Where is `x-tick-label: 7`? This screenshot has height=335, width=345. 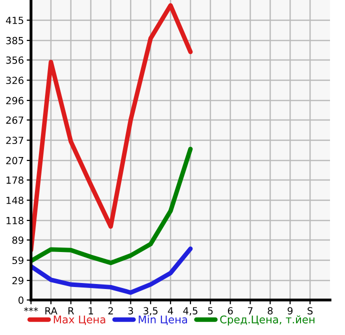
x-tick-label: 7 is located at coordinates (250, 310).